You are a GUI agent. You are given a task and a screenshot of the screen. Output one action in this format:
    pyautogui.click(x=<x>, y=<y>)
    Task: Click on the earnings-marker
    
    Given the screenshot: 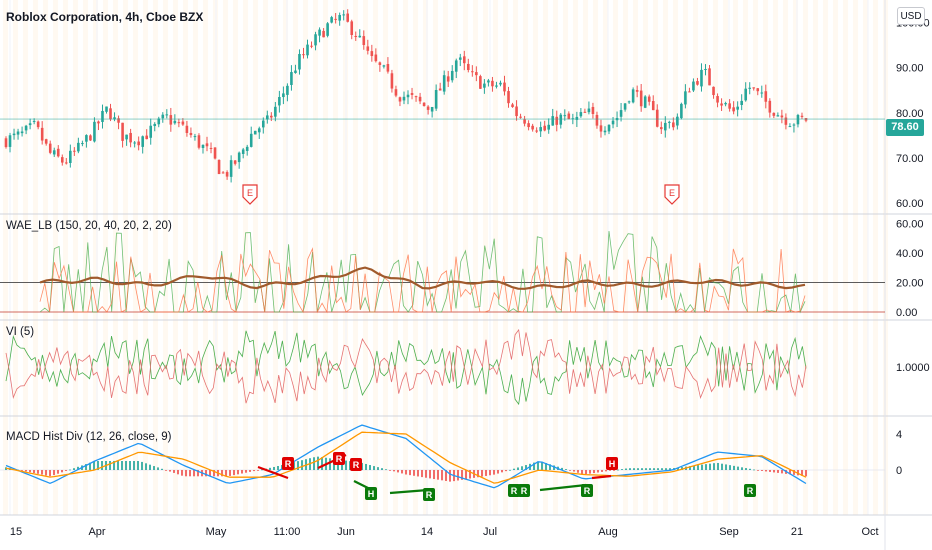 What is the action you would take?
    pyautogui.click(x=672, y=194)
    